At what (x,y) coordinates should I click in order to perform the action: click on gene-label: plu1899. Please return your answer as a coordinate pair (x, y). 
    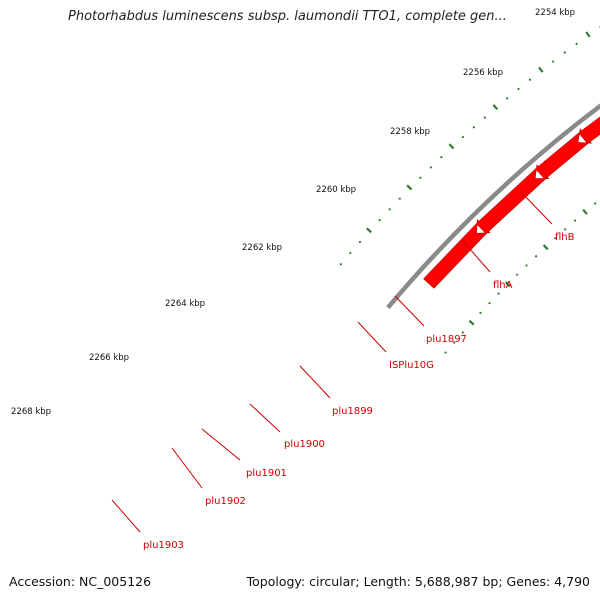
    Looking at the image, I should click on (352, 411).